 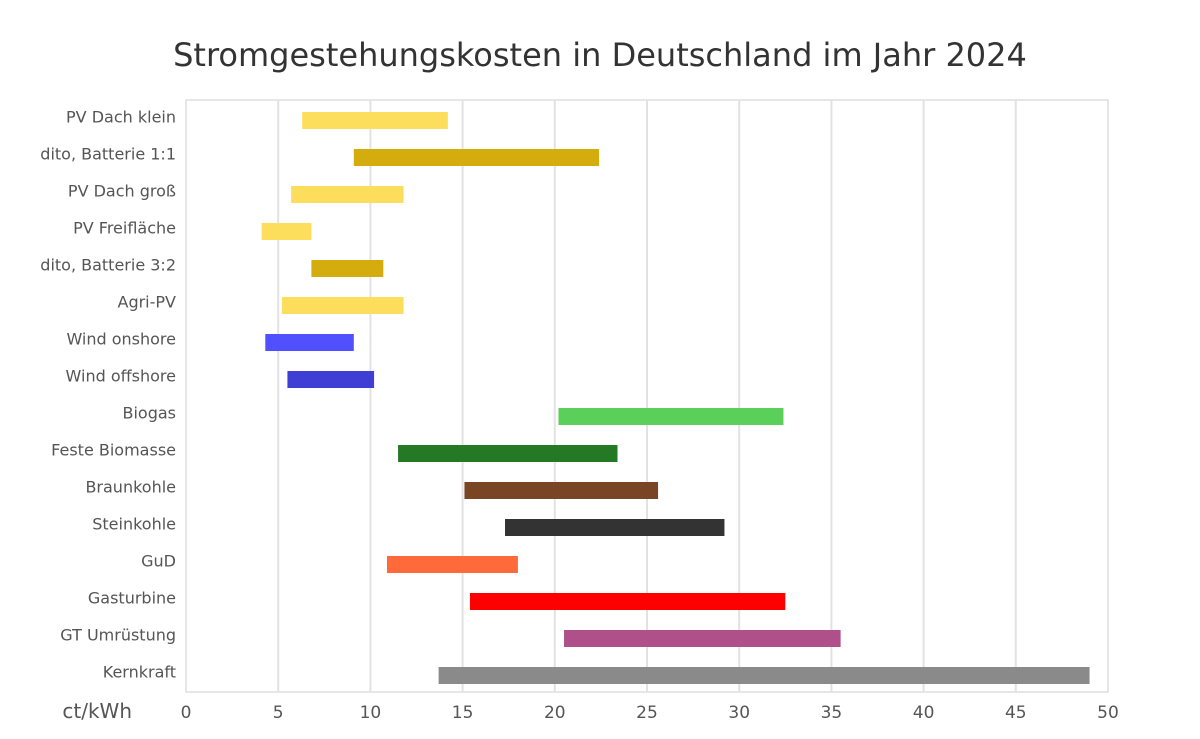 What do you see at coordinates (124, 228) in the screenshot?
I see `category-label: PV Freifläche` at bounding box center [124, 228].